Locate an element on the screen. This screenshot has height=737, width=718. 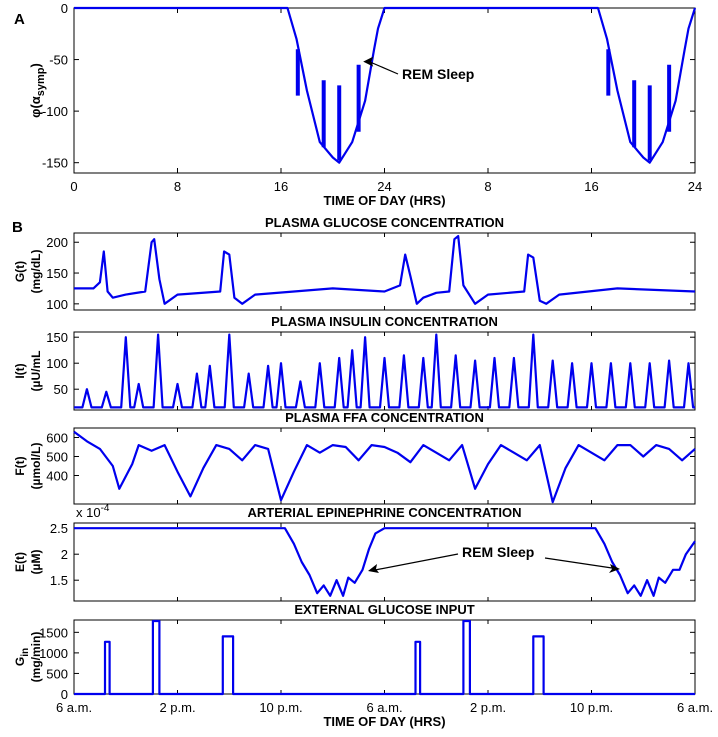
y-axis-label-line1: E(t) is located at coordinates (20, 562).